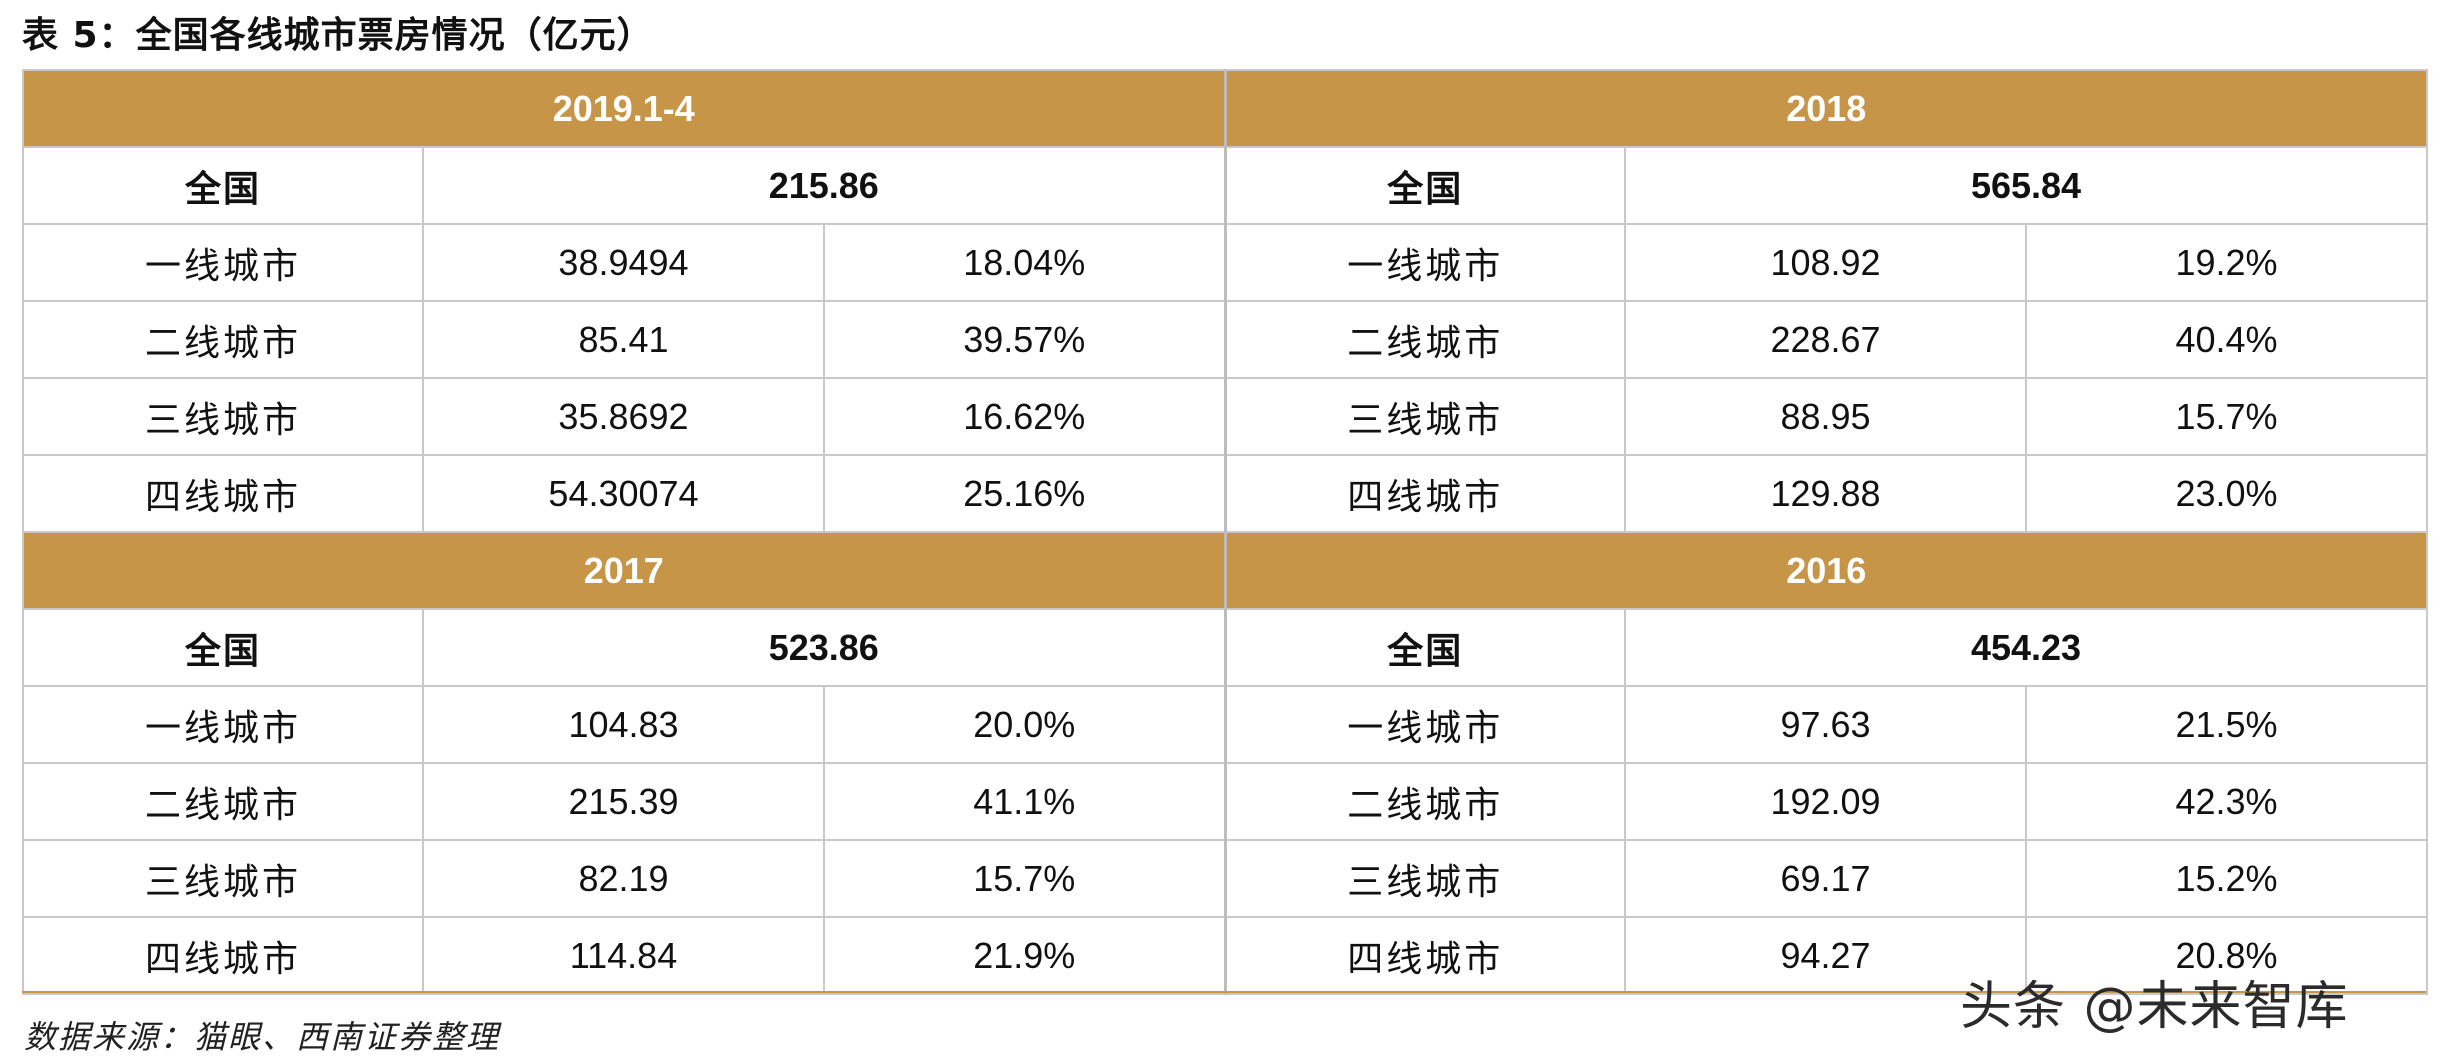 The height and width of the screenshot is (1064, 2440). What do you see at coordinates (1224, 992) in the screenshot?
I see `table-bottom-rule` at bounding box center [1224, 992].